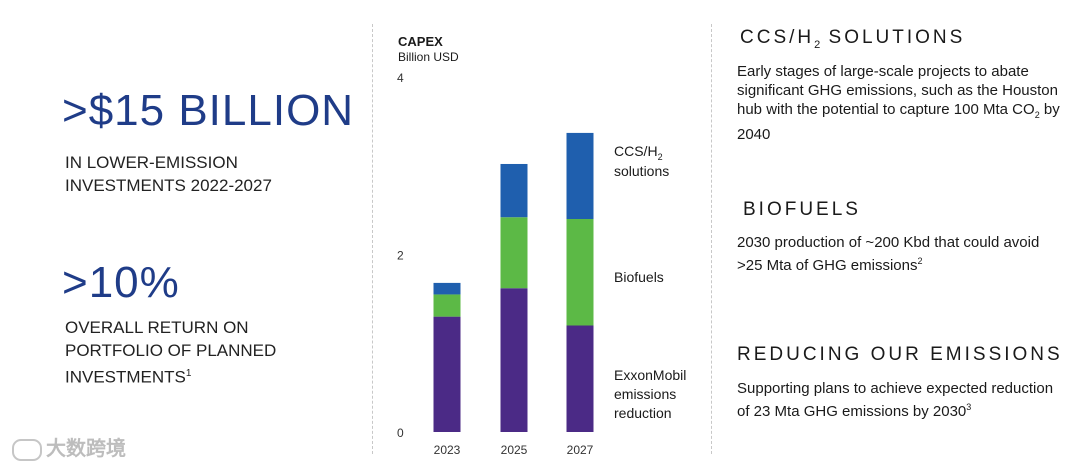 This screenshot has height=466, width=1080. I want to click on y-tick-label: 4, so click(400, 78).